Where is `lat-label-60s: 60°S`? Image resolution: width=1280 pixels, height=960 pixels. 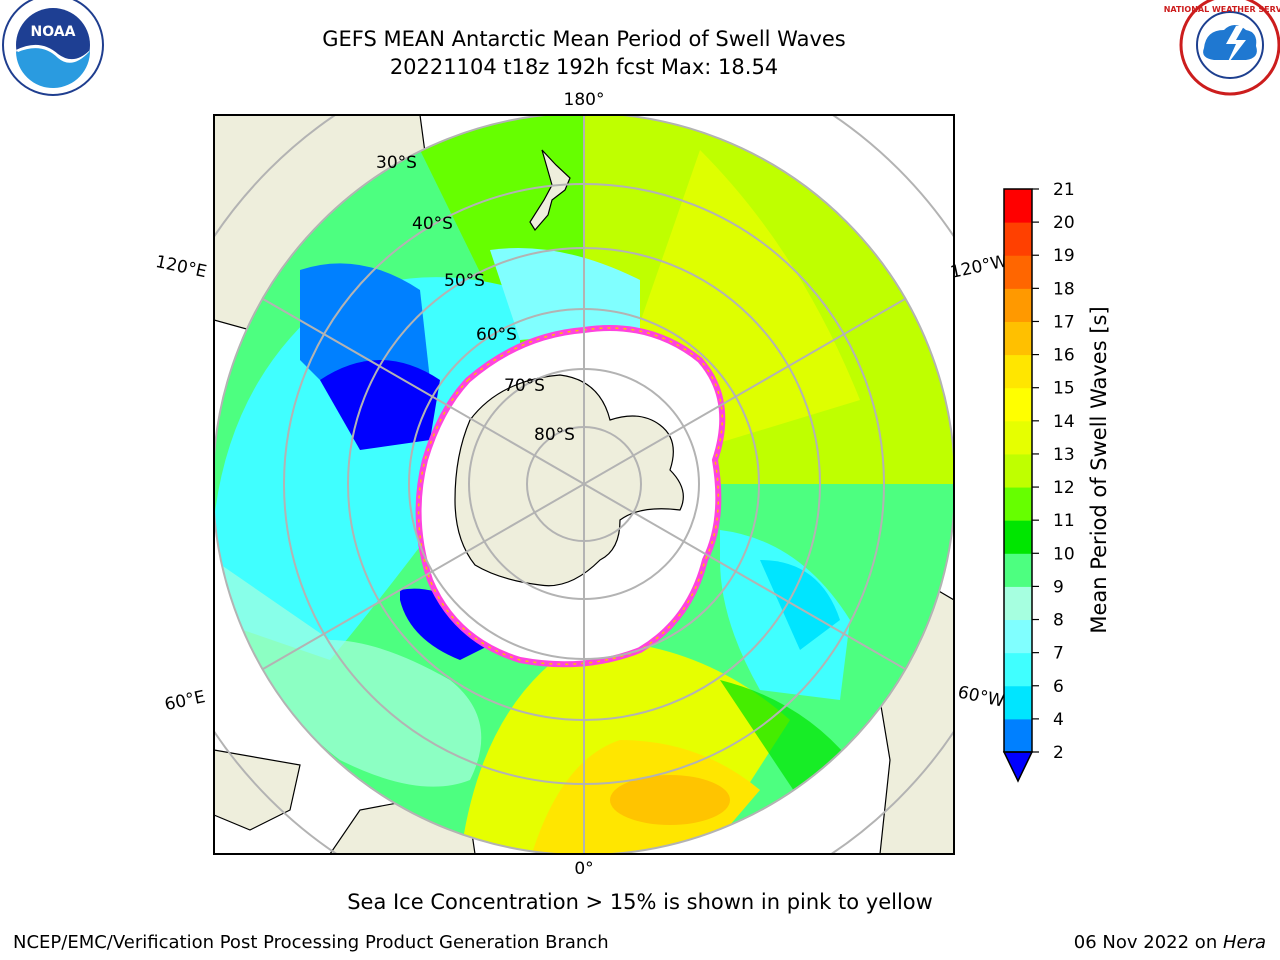
lat-label-60s: 60°S is located at coordinates (496, 335).